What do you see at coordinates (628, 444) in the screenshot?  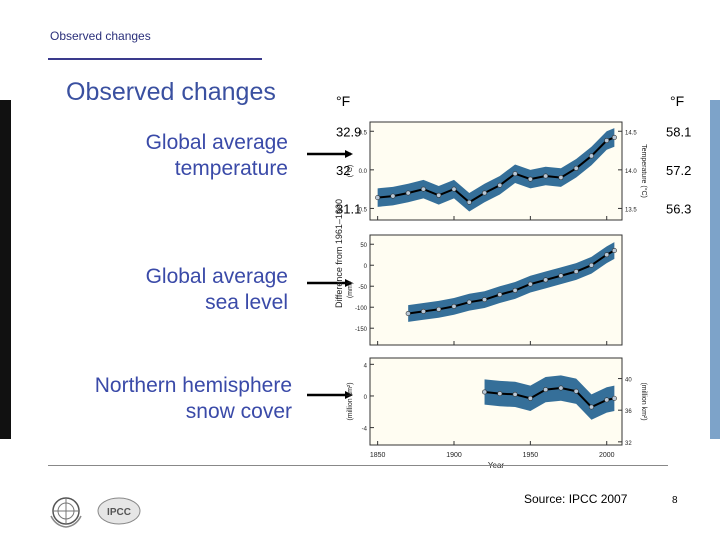 I see `y-tick-label-right: 32` at bounding box center [628, 444].